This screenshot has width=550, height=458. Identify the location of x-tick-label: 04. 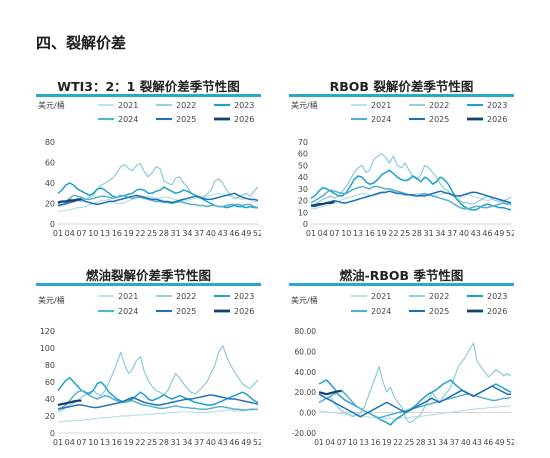
(70, 233).